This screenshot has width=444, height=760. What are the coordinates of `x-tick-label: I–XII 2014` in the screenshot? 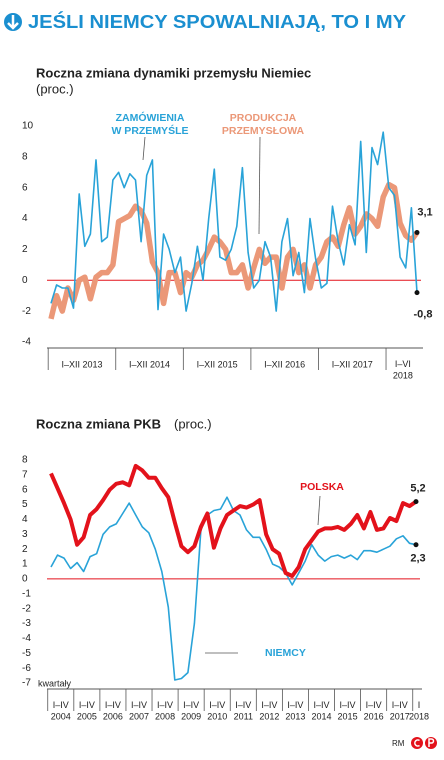 It's located at (149, 364).